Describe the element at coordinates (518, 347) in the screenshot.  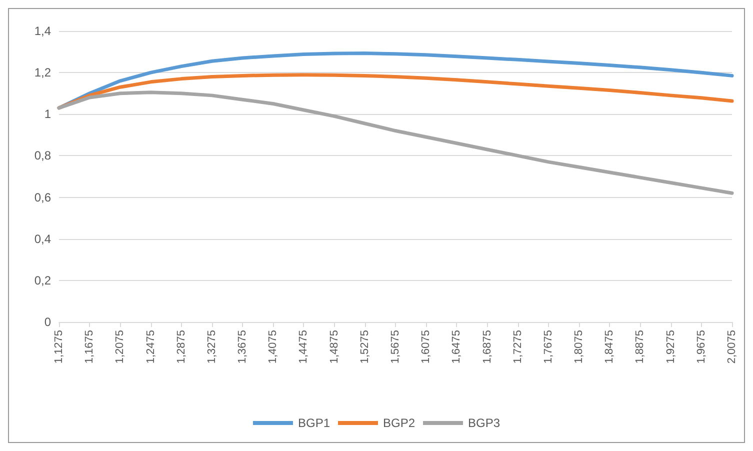
I see `x-tick-label: 1,7275` at that location.